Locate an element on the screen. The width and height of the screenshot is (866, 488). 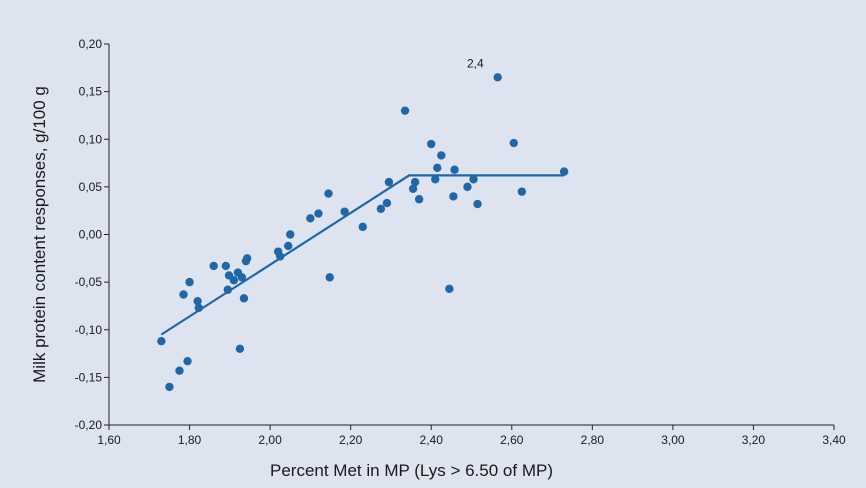
y-tick-label: -0,20 is located at coordinates (89, 425).